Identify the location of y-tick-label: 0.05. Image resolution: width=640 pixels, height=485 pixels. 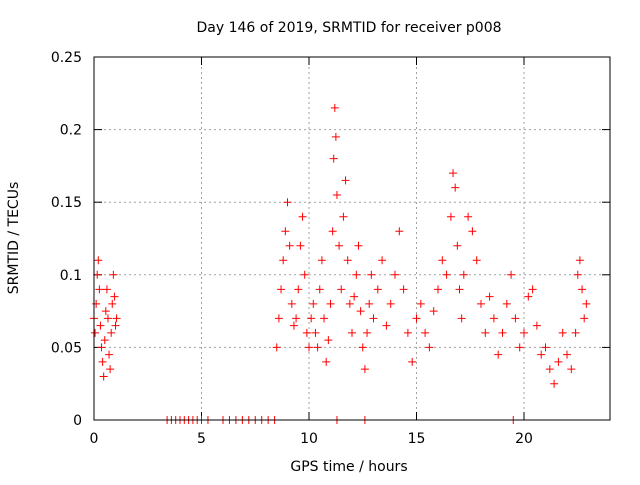
(66, 348).